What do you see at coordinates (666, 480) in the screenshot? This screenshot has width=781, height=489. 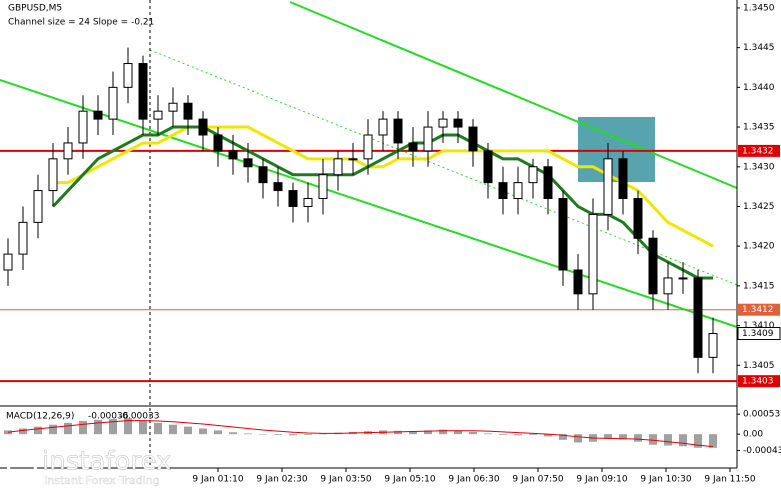 I see `x-tick-label: 9 Jan 10:30` at bounding box center [666, 480].